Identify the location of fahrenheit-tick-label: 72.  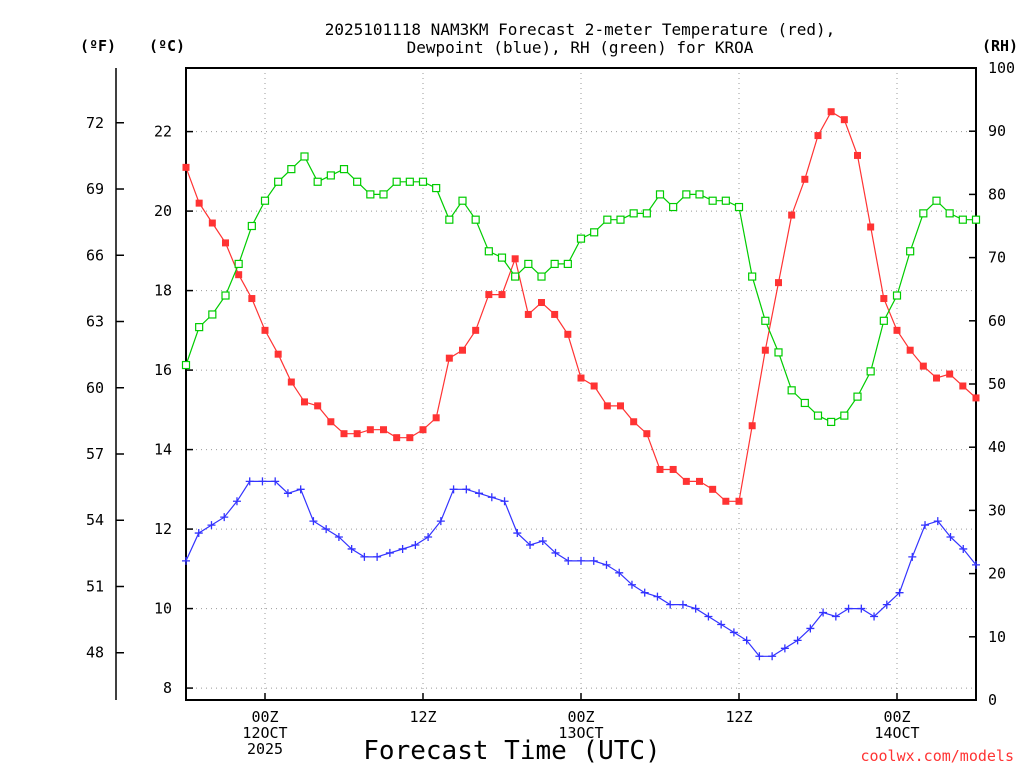
(95, 123).